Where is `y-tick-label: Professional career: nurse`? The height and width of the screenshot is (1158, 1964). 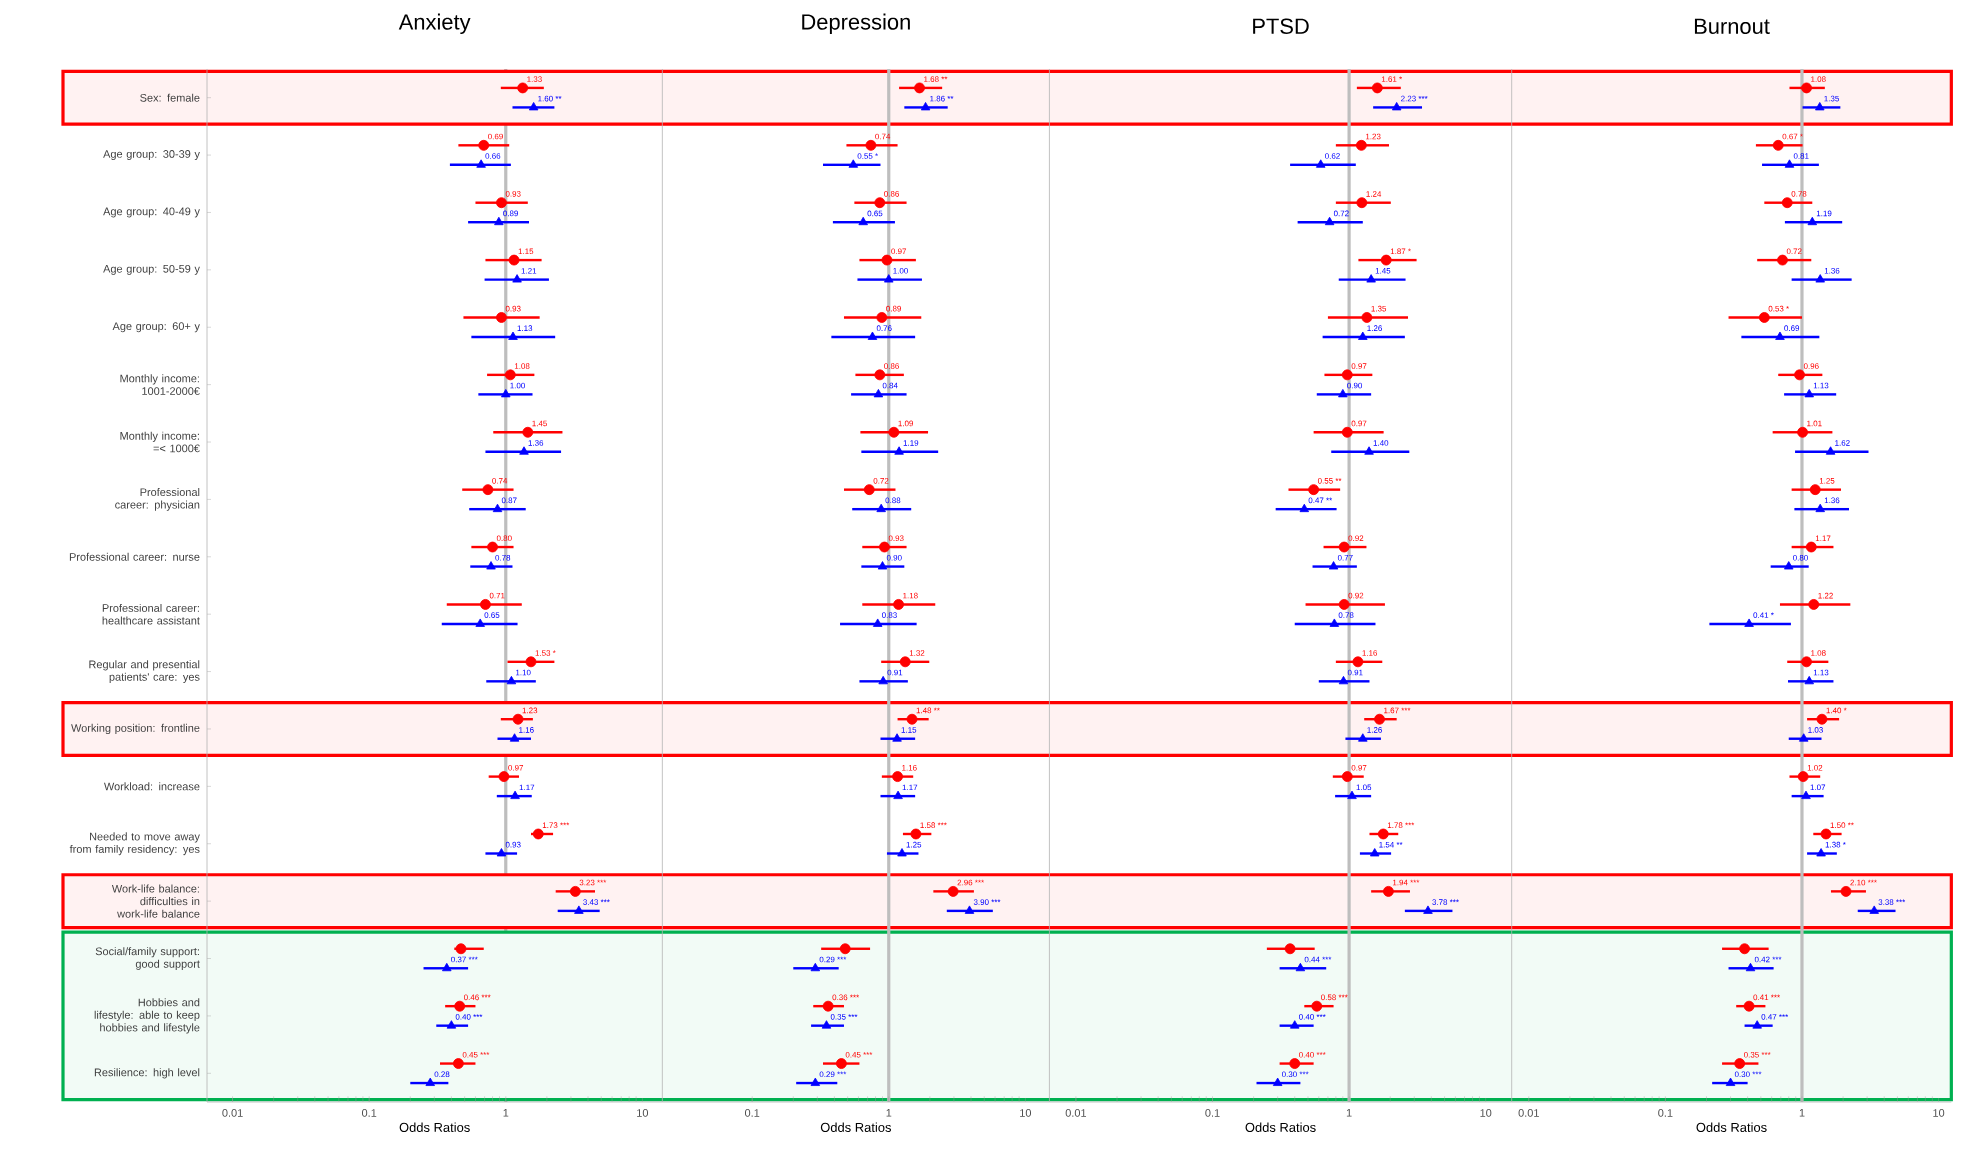 y-tick-label: Professional career: nurse is located at coordinates (134, 556).